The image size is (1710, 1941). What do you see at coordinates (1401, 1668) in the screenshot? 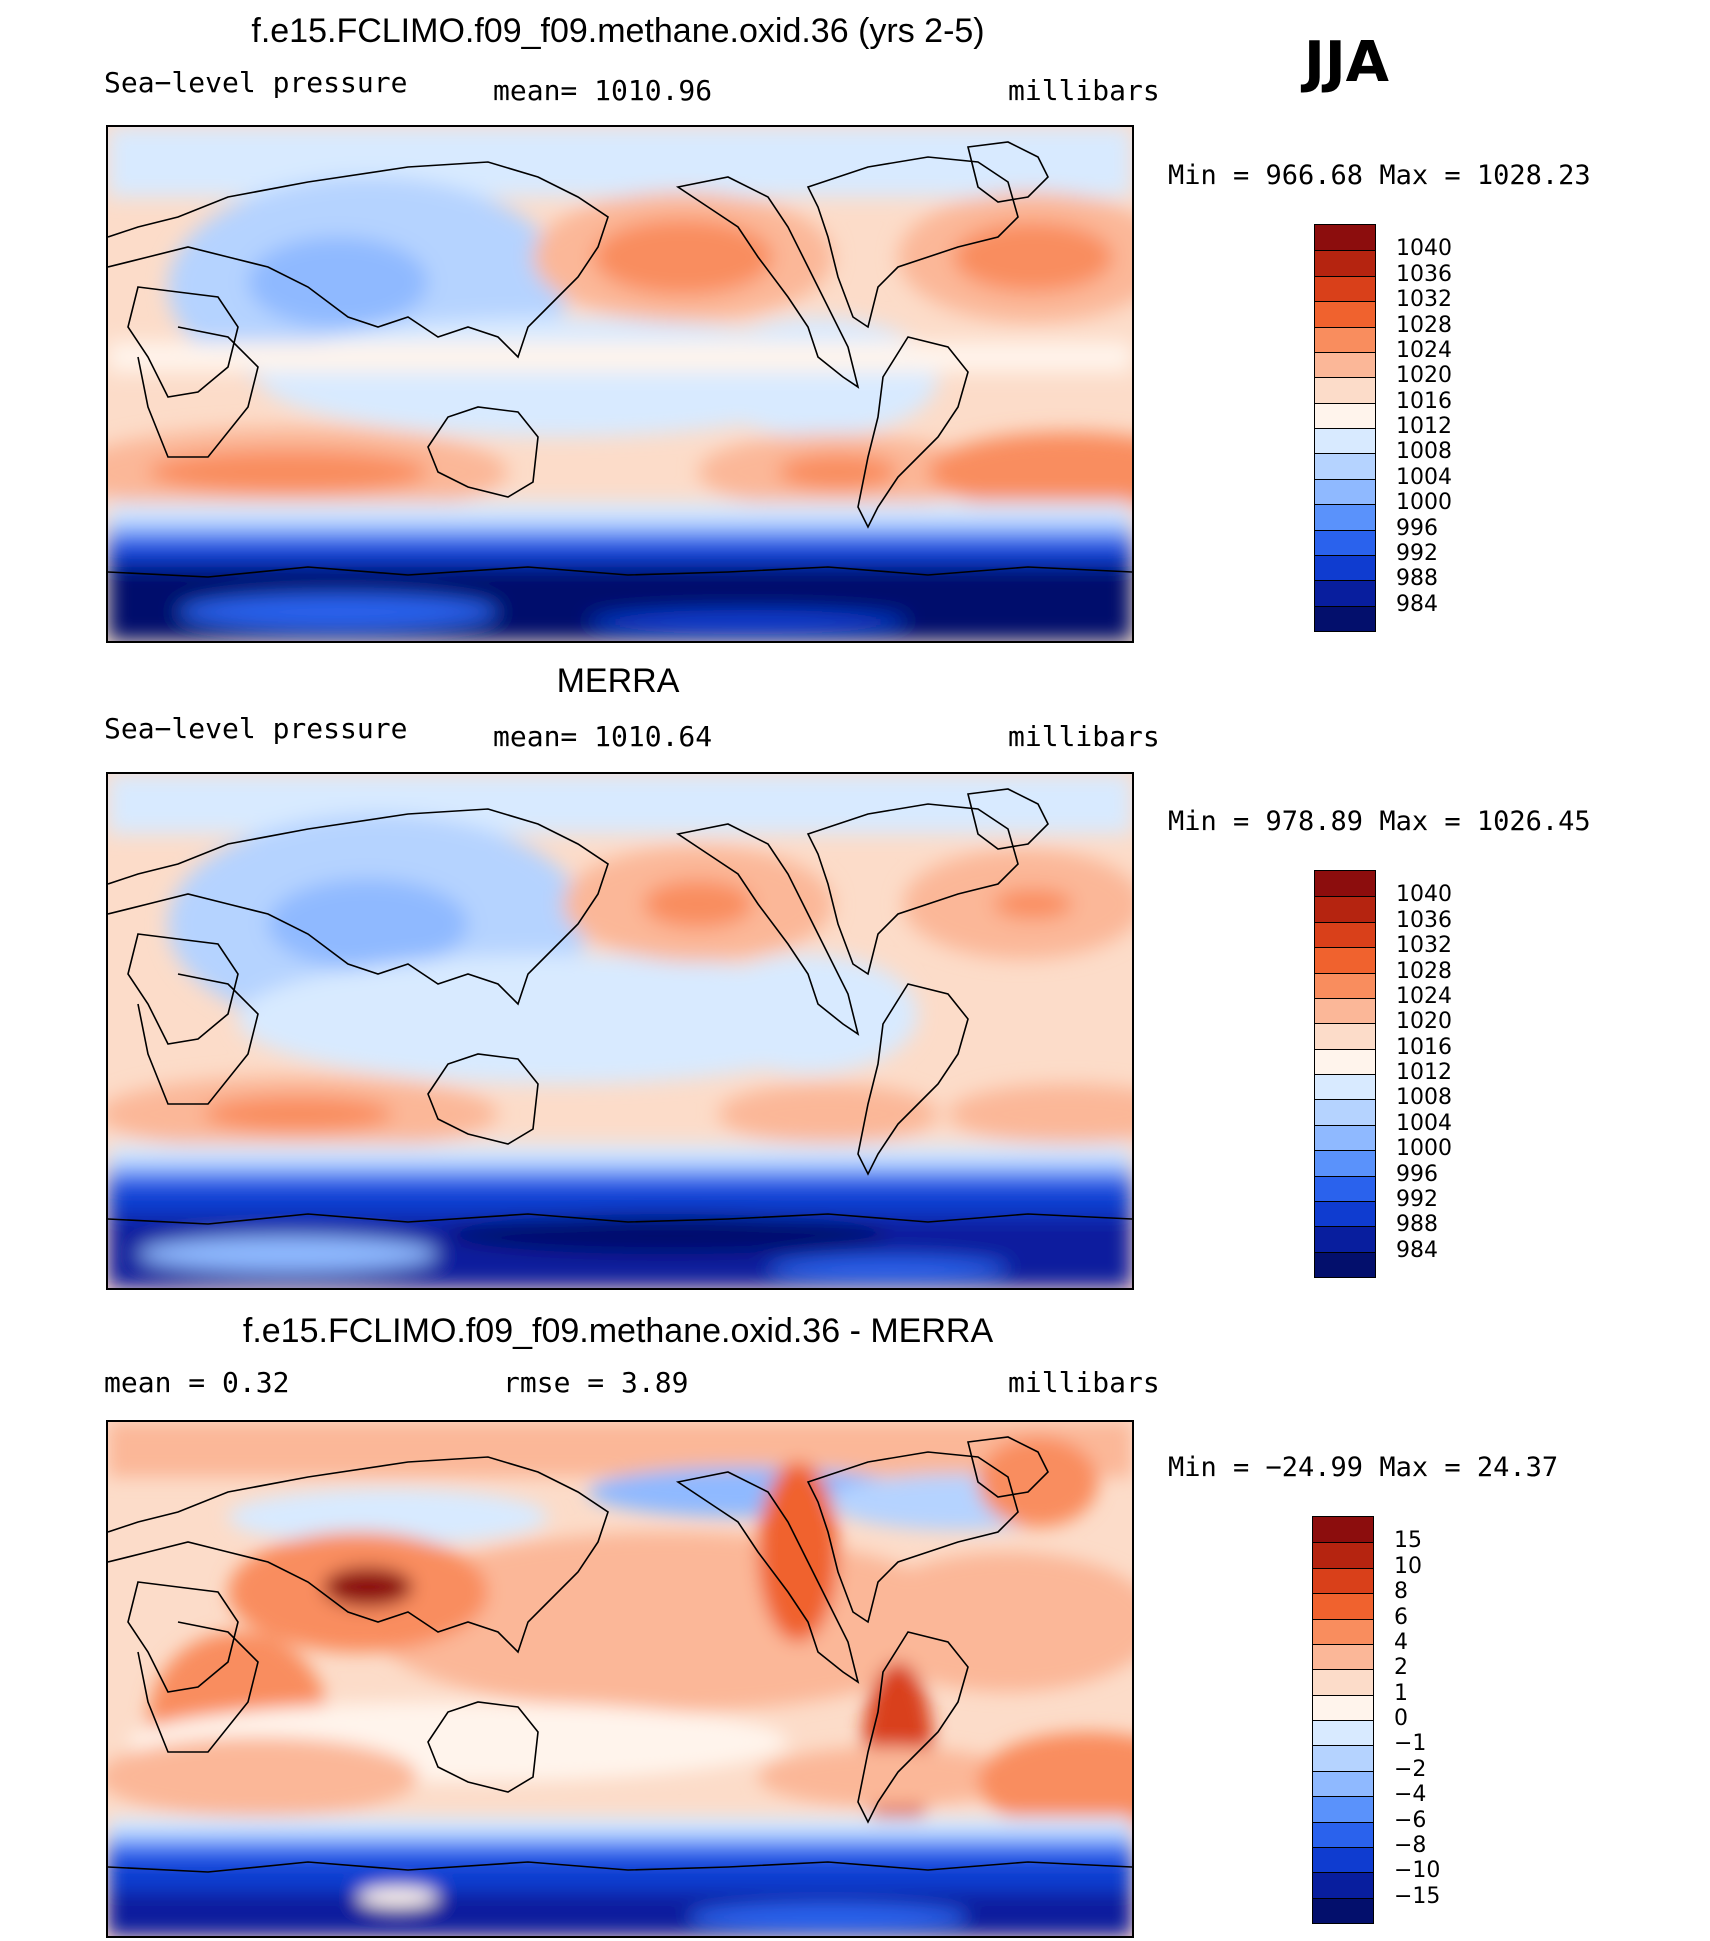
I see `colorbar-tick-label: 2` at bounding box center [1401, 1668].